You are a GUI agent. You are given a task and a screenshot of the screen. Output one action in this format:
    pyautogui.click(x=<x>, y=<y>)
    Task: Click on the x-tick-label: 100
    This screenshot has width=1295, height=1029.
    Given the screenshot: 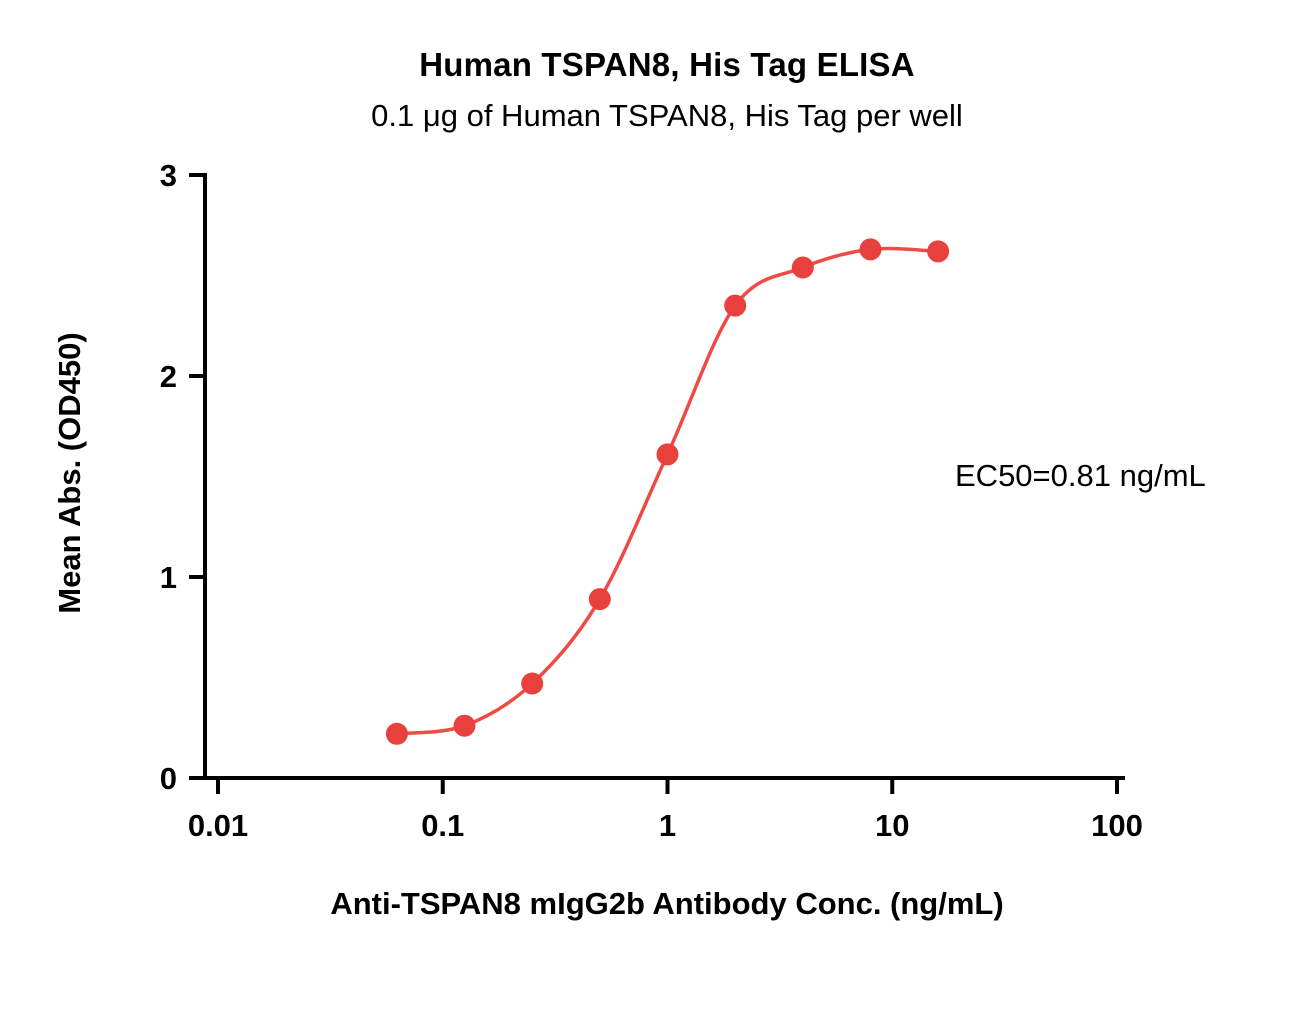 What is the action you would take?
    pyautogui.click(x=1117, y=825)
    